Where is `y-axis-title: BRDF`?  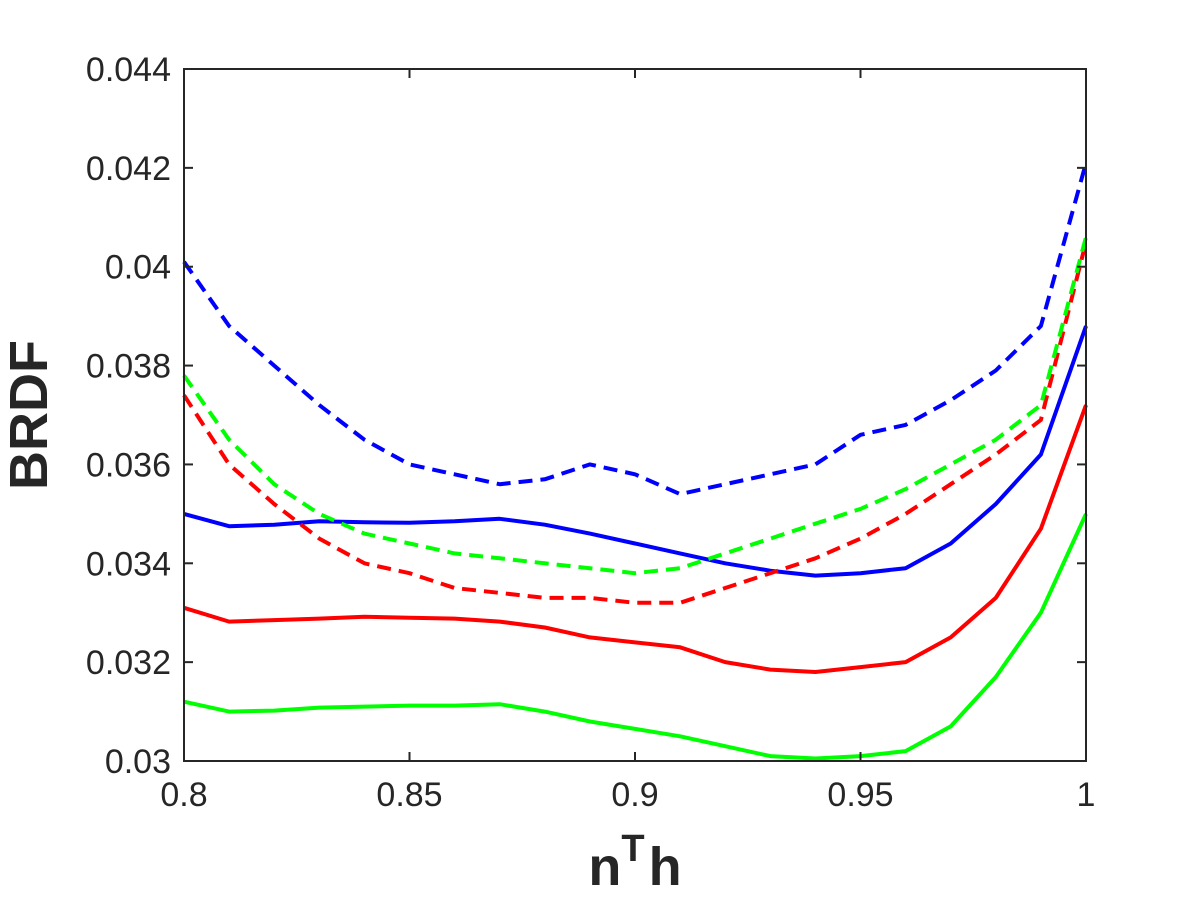 y-axis-title: BRDF is located at coordinates (29, 415).